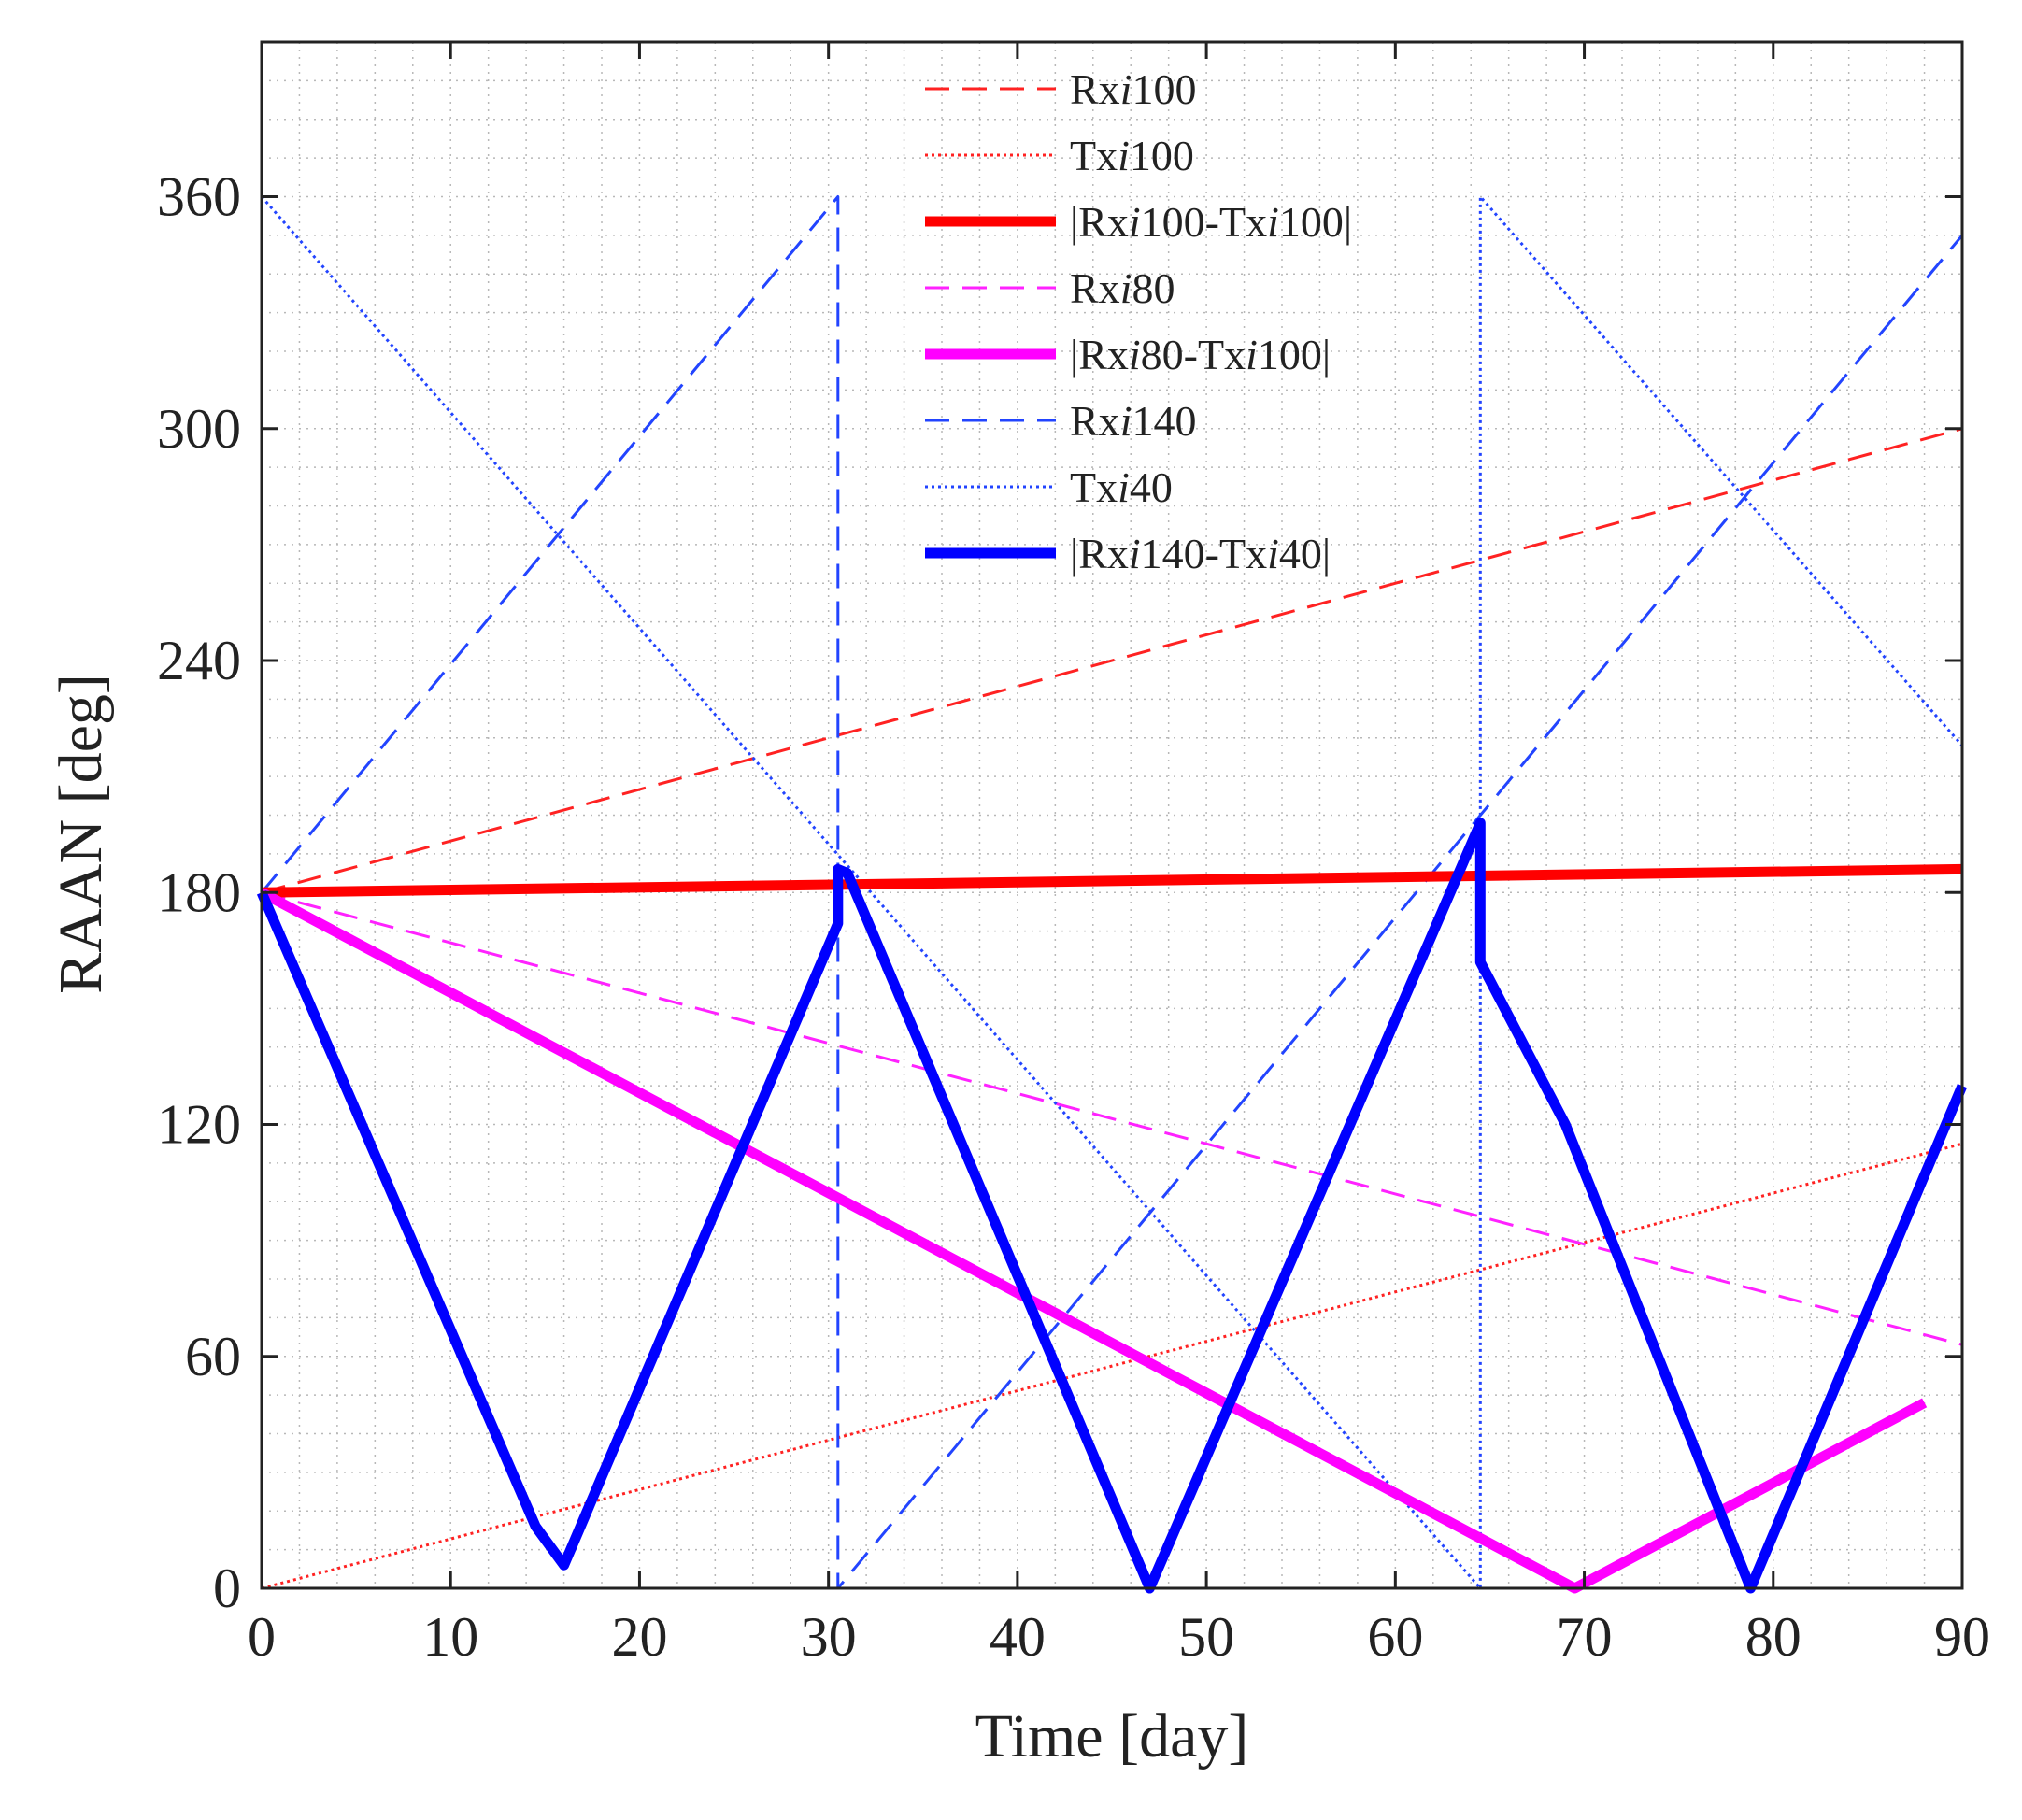  What do you see at coordinates (199, 892) in the screenshot?
I see `y-tick-label: 180` at bounding box center [199, 892].